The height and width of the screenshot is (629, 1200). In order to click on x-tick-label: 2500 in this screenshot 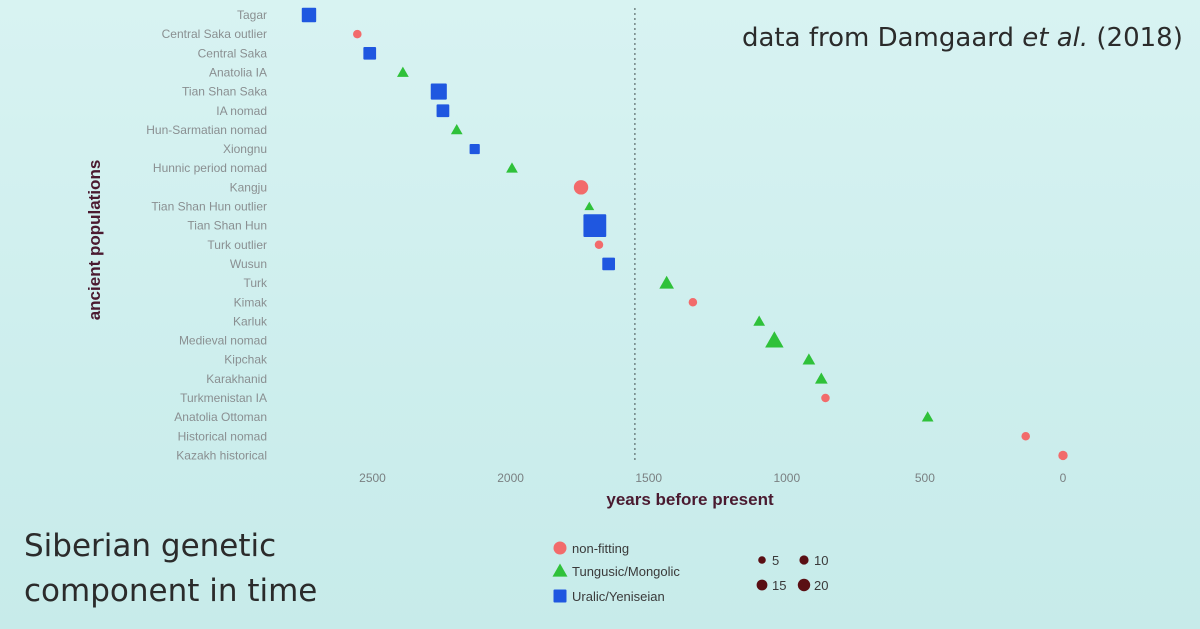, I will do `click(372, 478)`.